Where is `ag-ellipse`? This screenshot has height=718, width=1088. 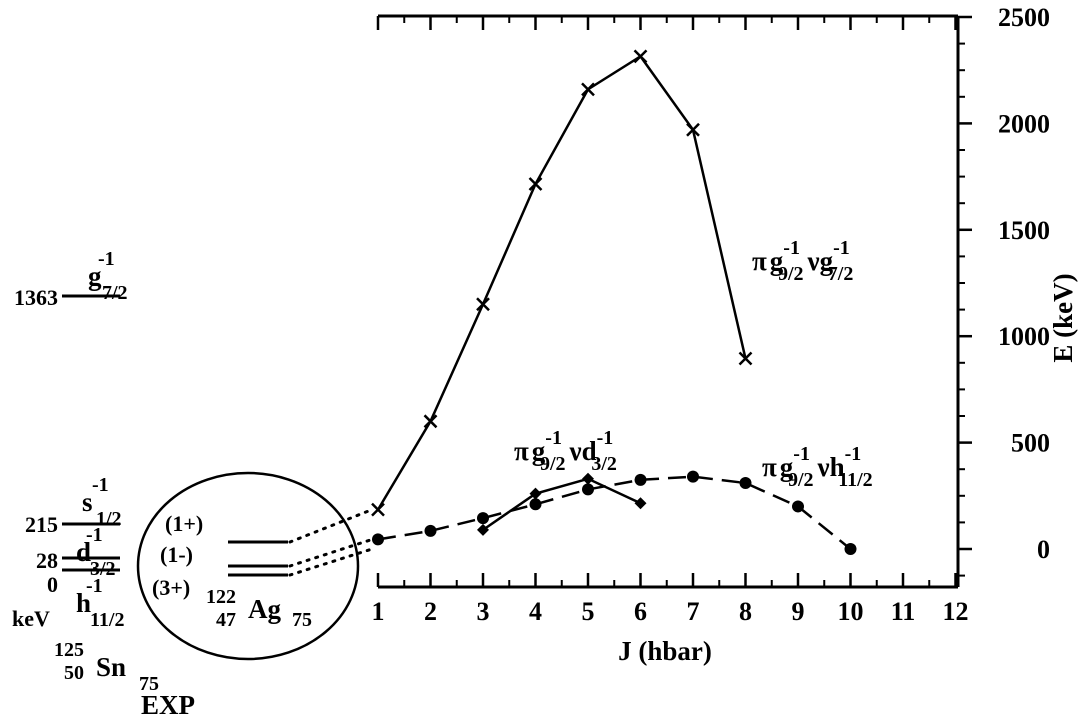 ag-ellipse is located at coordinates (248, 566).